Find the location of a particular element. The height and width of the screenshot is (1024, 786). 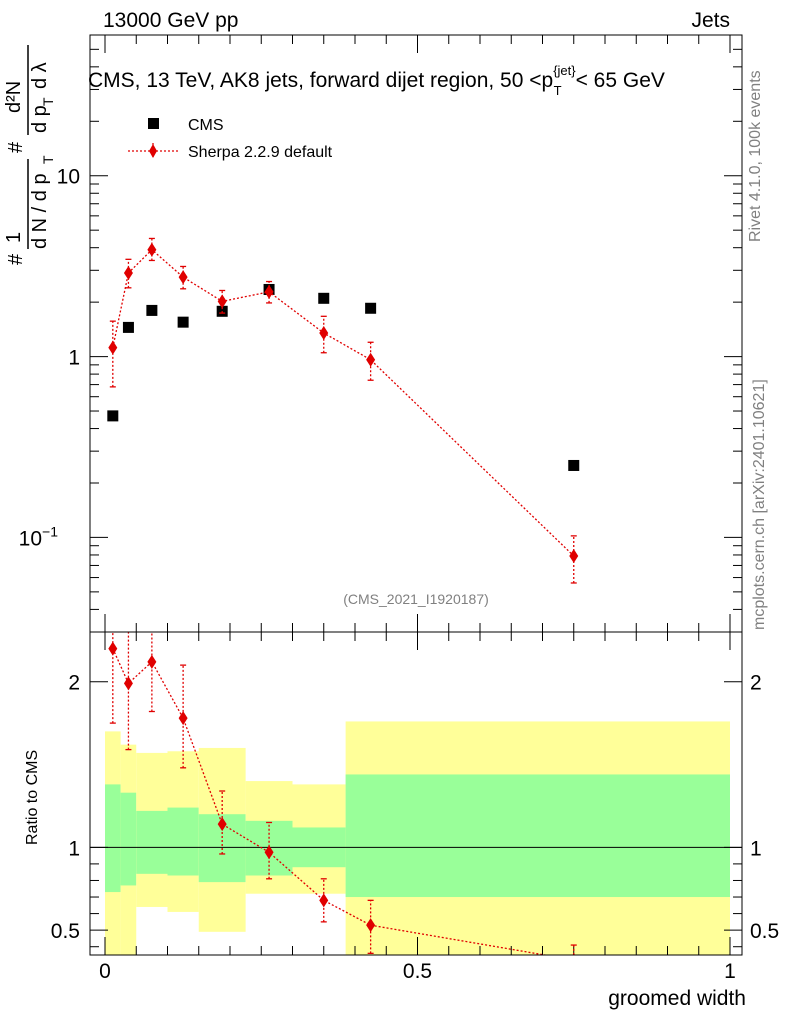

xtick-label: 0 is located at coordinates (105, 971).